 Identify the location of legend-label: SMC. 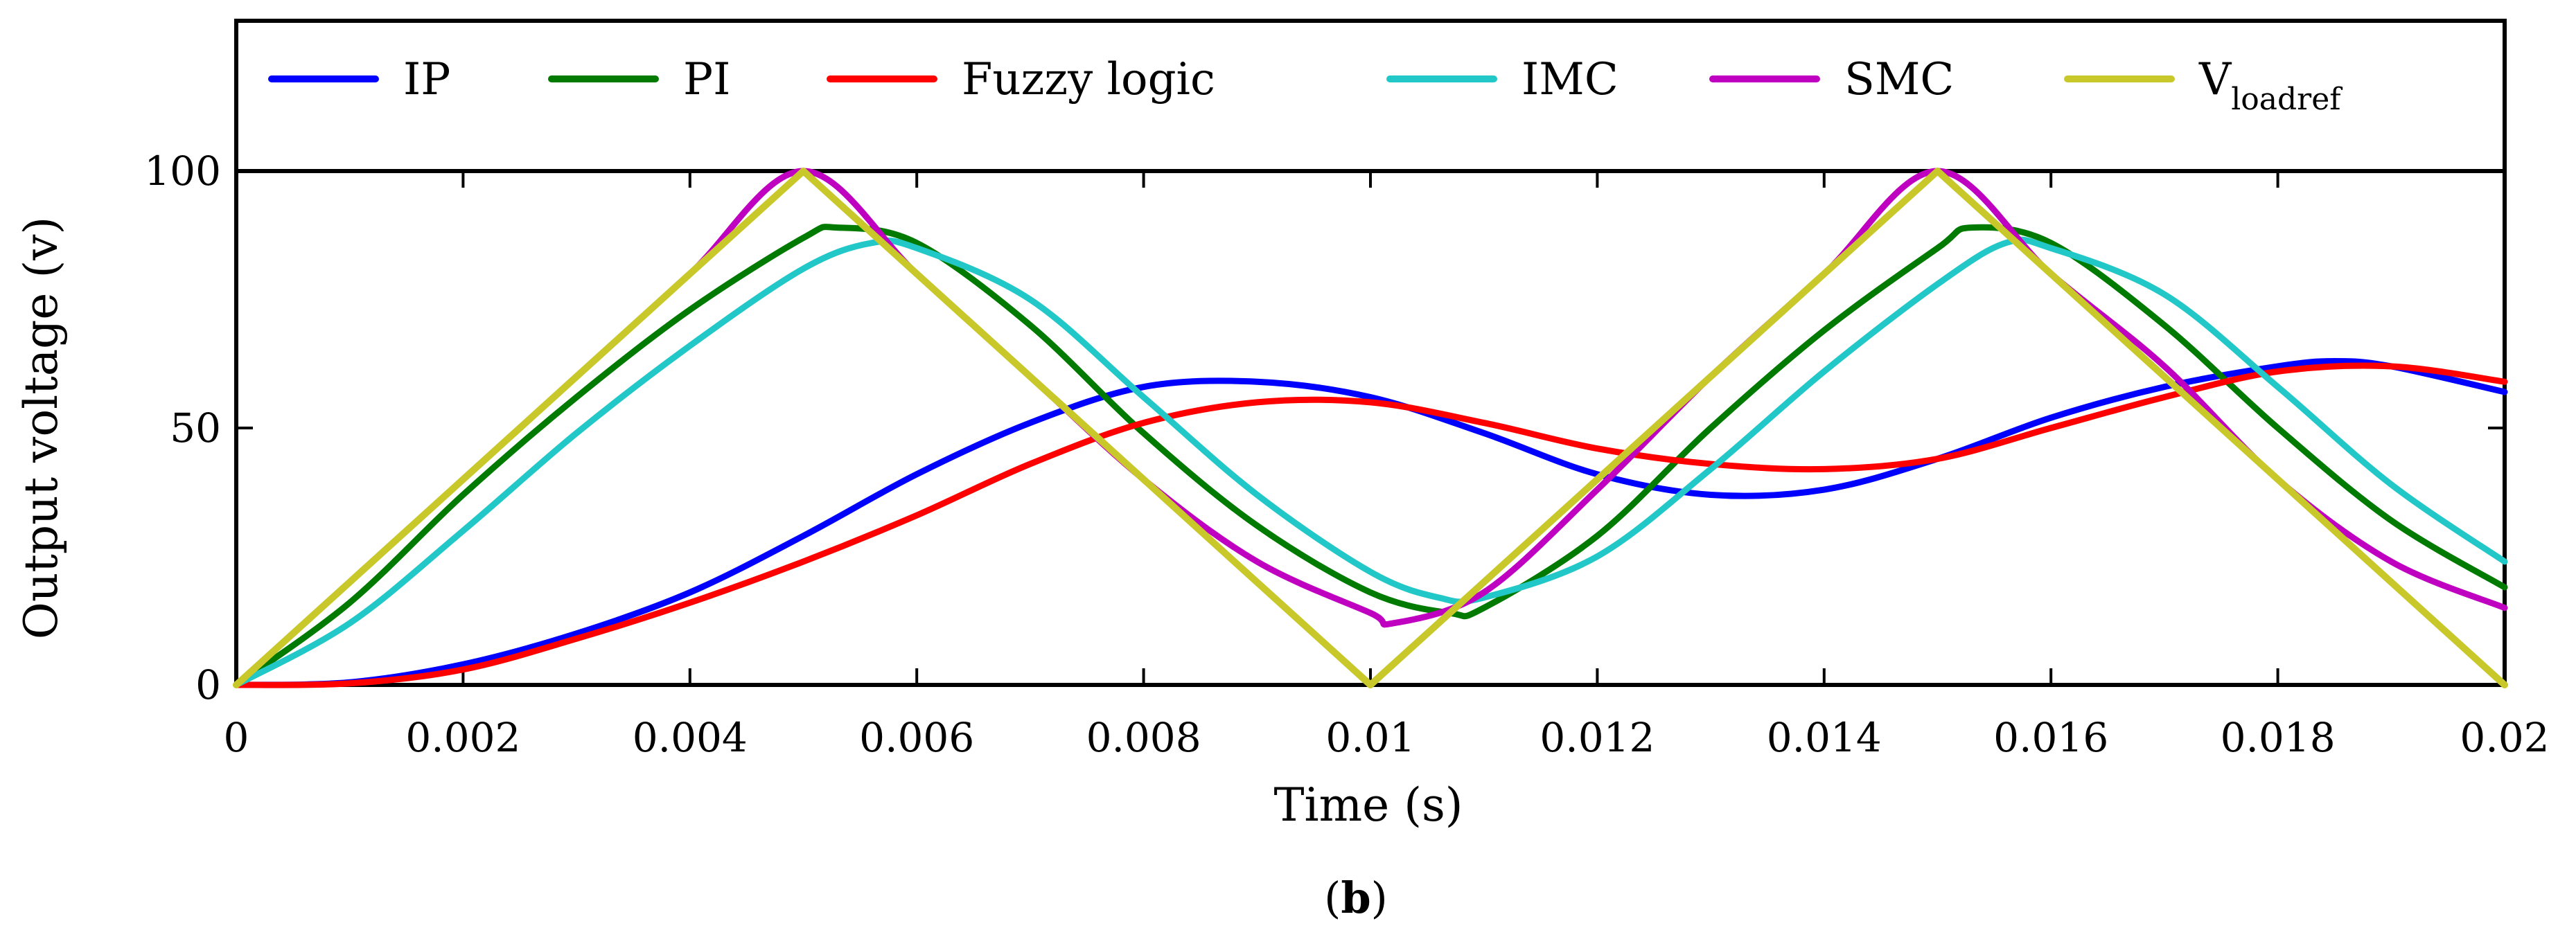
(1899, 79).